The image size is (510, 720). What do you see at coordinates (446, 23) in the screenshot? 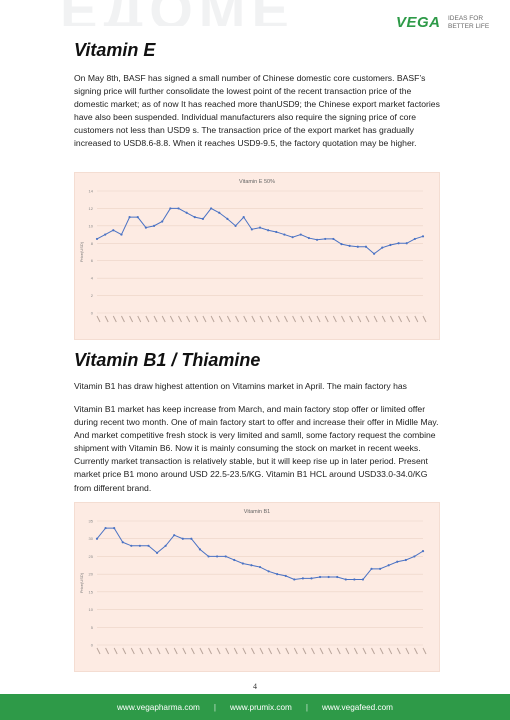
I see `vega-logo: VEGA IDEAS FOR BETTER LIFE` at bounding box center [446, 23].